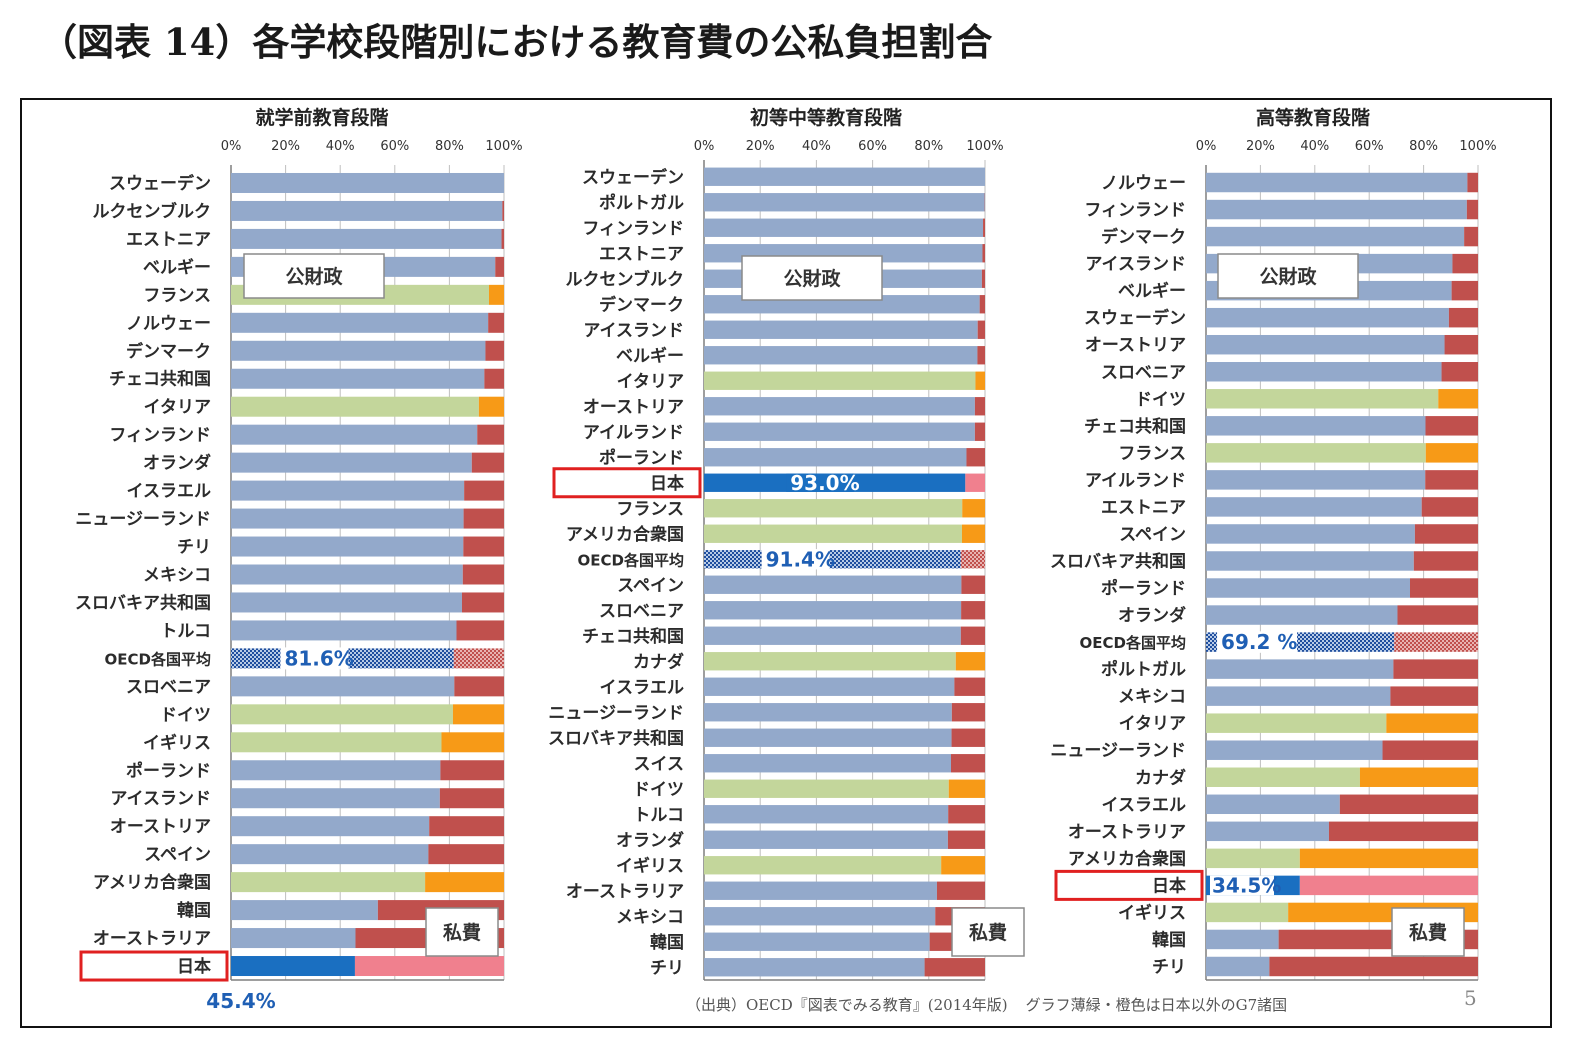 The image size is (1582, 1054). Describe the element at coordinates (160, 183) in the screenshot. I see `category-label: スウェーデン` at that location.